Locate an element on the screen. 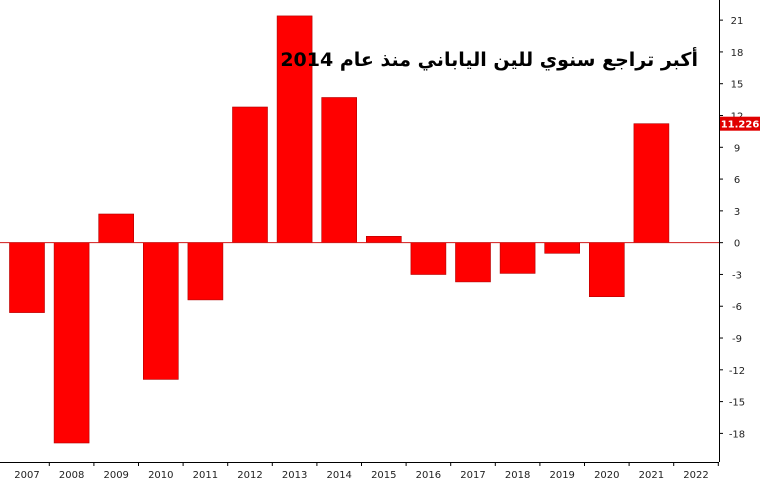  bar-2014 is located at coordinates (339, 170).